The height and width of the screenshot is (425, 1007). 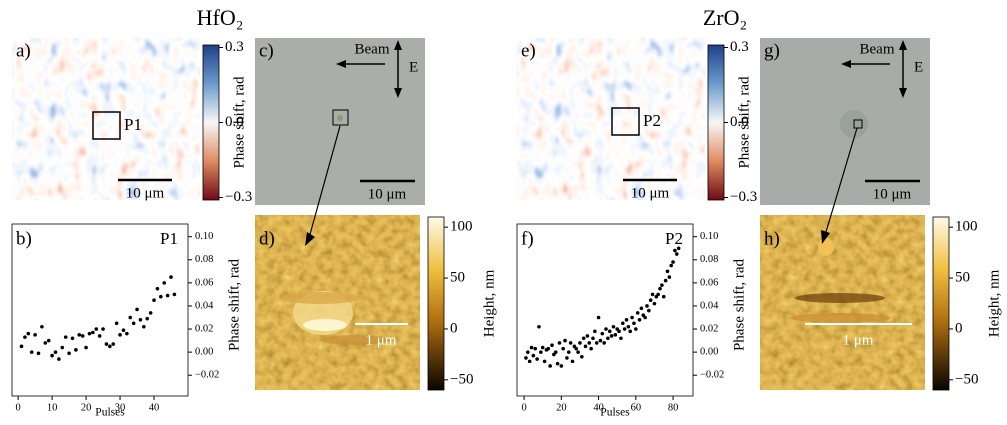 I want to click on arrow-head, so click(x=846, y=64).